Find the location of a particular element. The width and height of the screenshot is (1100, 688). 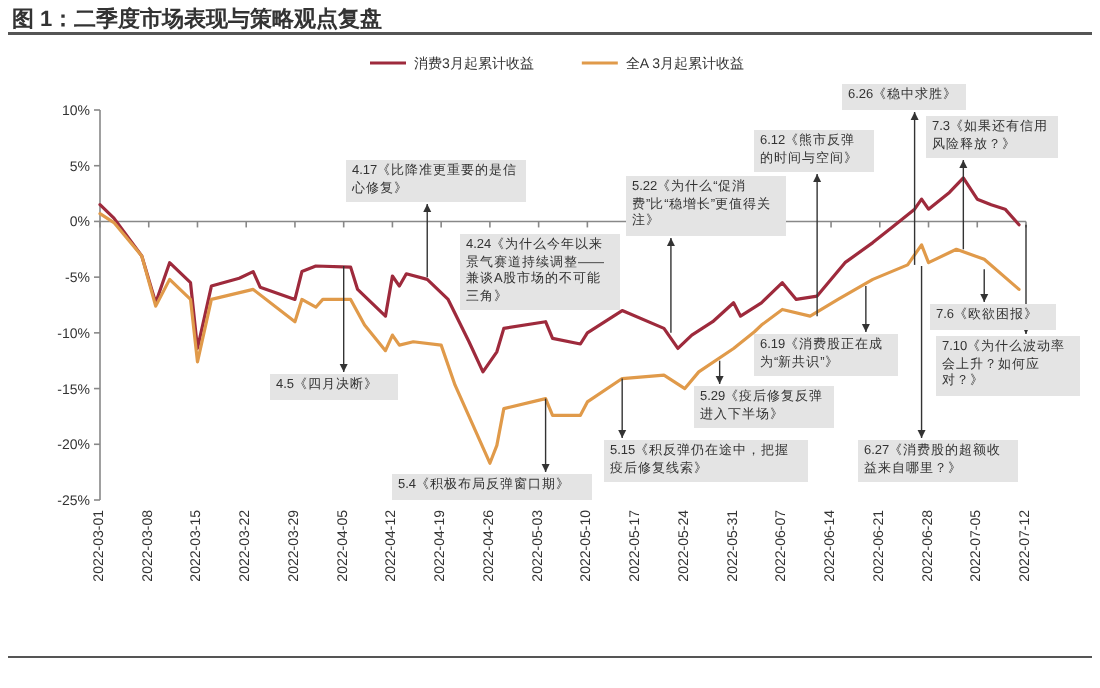

title: 图 1：二季度市场表现与策略观点复盘 is located at coordinates (197, 20).